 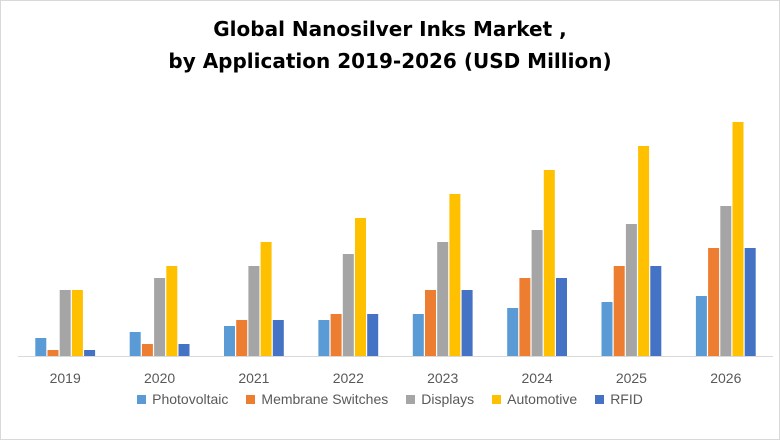 What do you see at coordinates (448, 399) in the screenshot?
I see `legend-label: Displays` at bounding box center [448, 399].